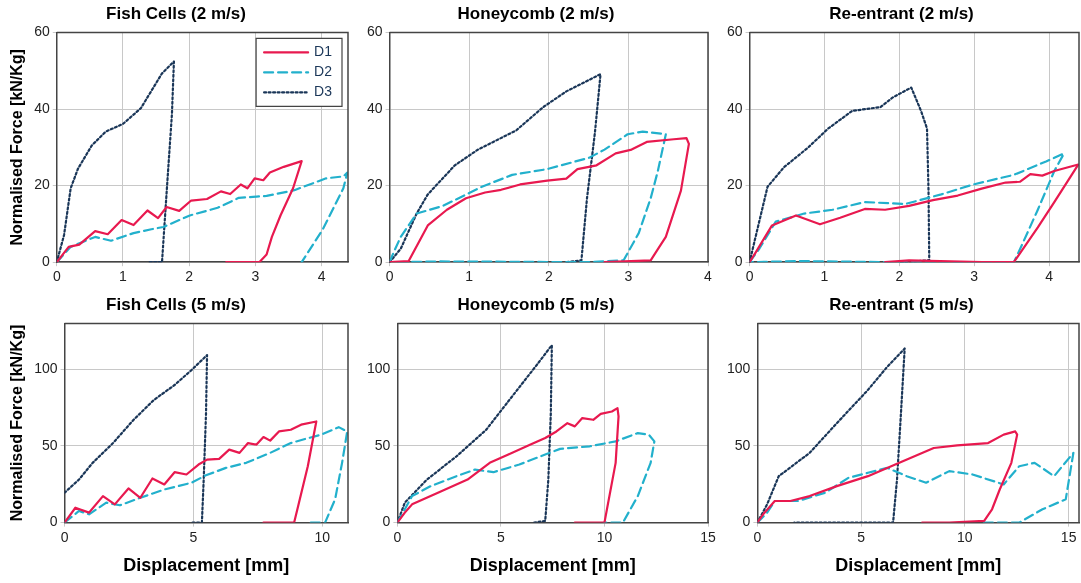 The image size is (1081, 583). Describe the element at coordinates (176, 304) in the screenshot. I see `chart-title: Fish Cells (5 m/s)` at that location.